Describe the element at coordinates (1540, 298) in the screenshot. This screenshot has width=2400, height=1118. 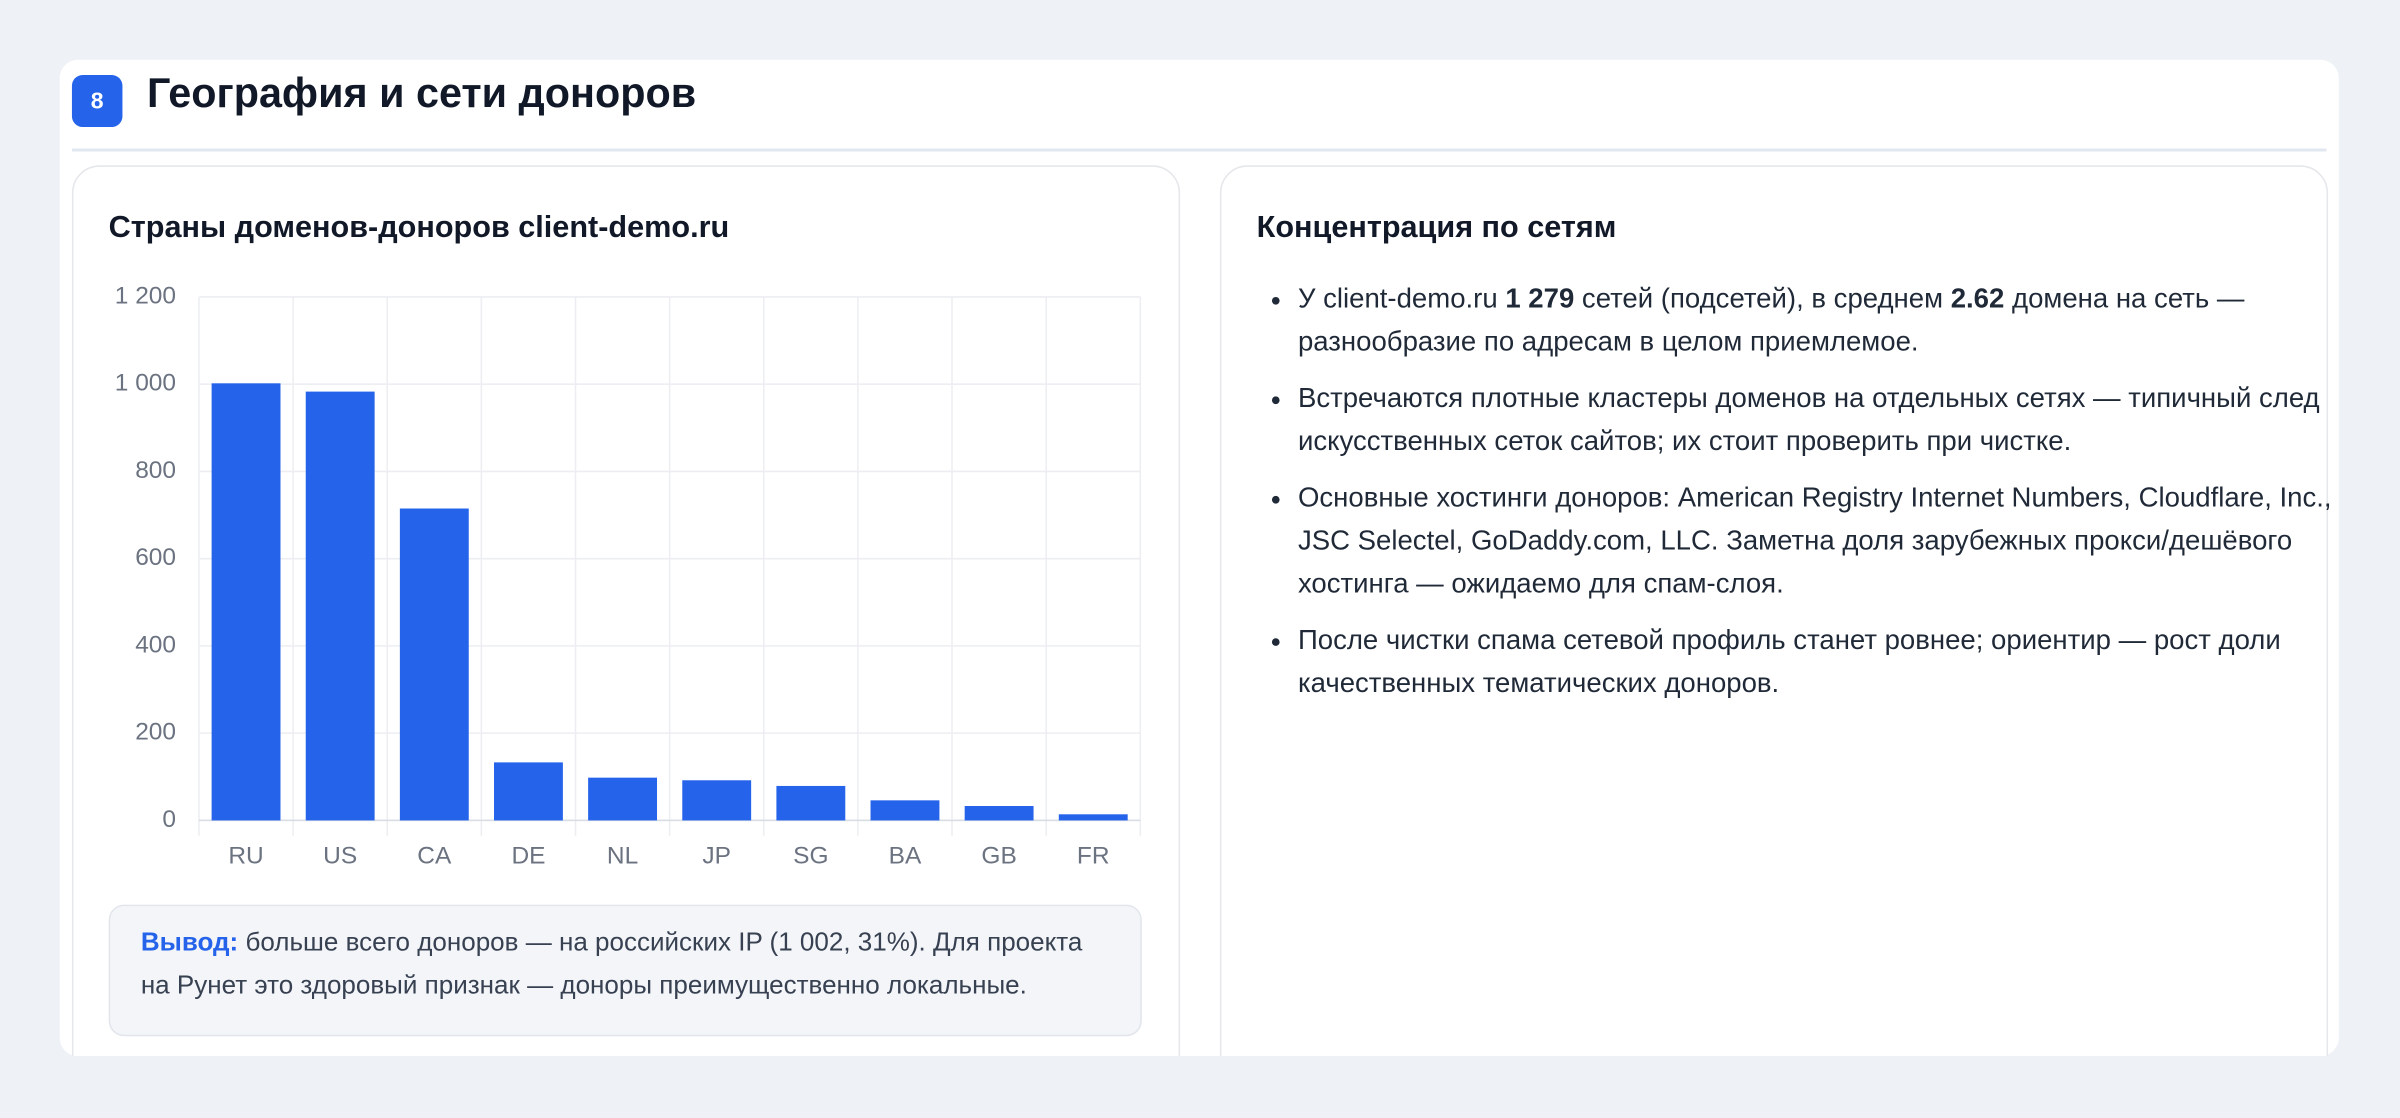
I see `bullet-highlight: 1 279` at that location.